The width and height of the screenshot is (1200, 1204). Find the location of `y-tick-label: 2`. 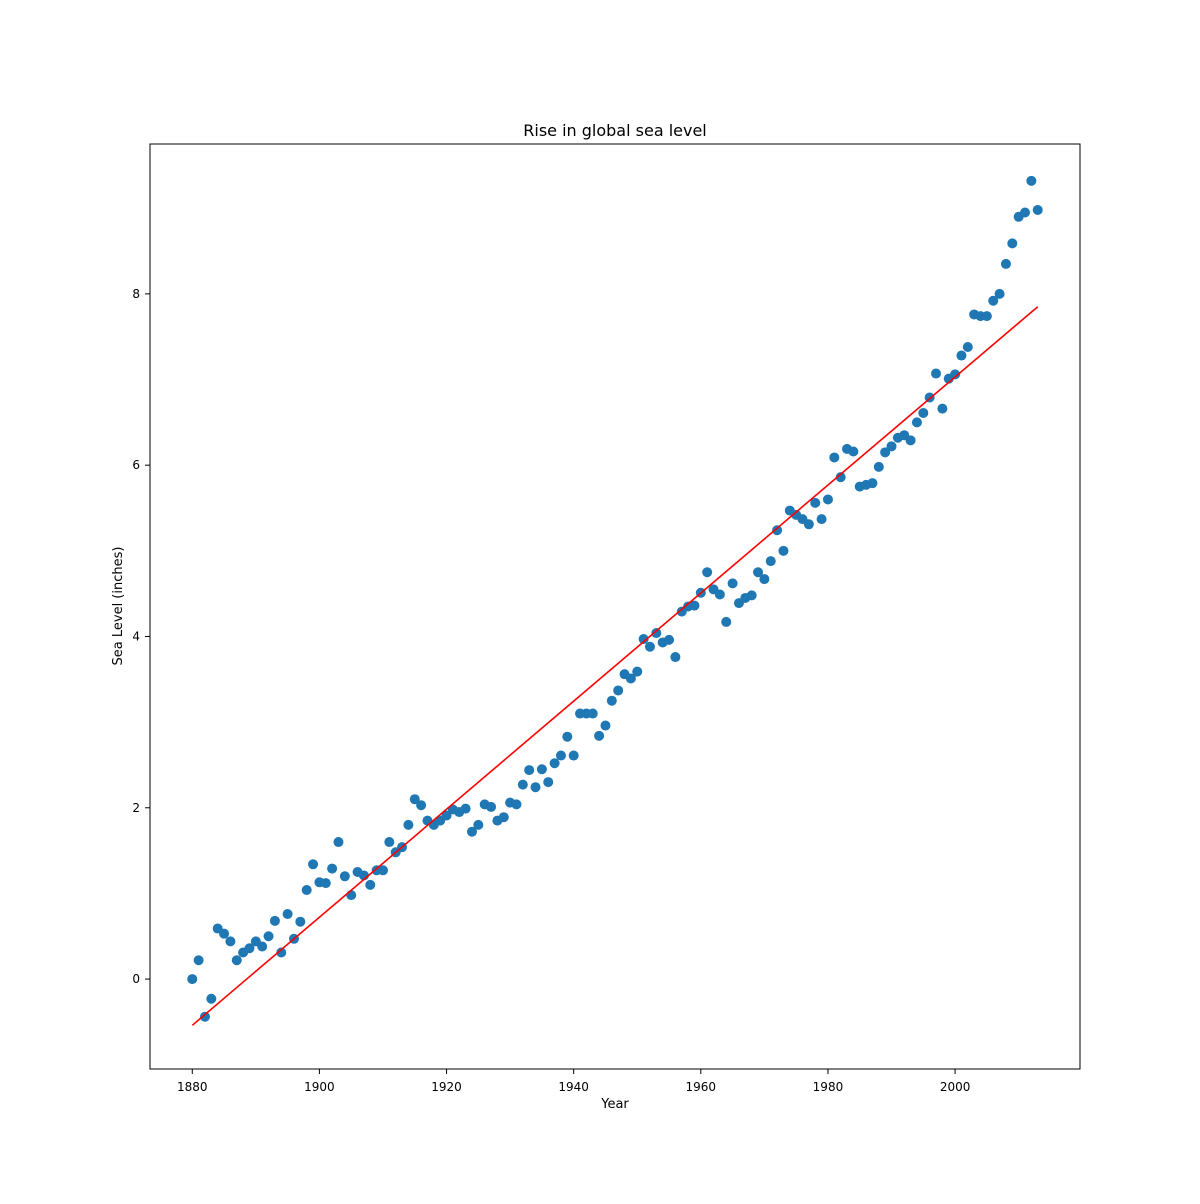

y-tick-label: 2 is located at coordinates (136, 808).